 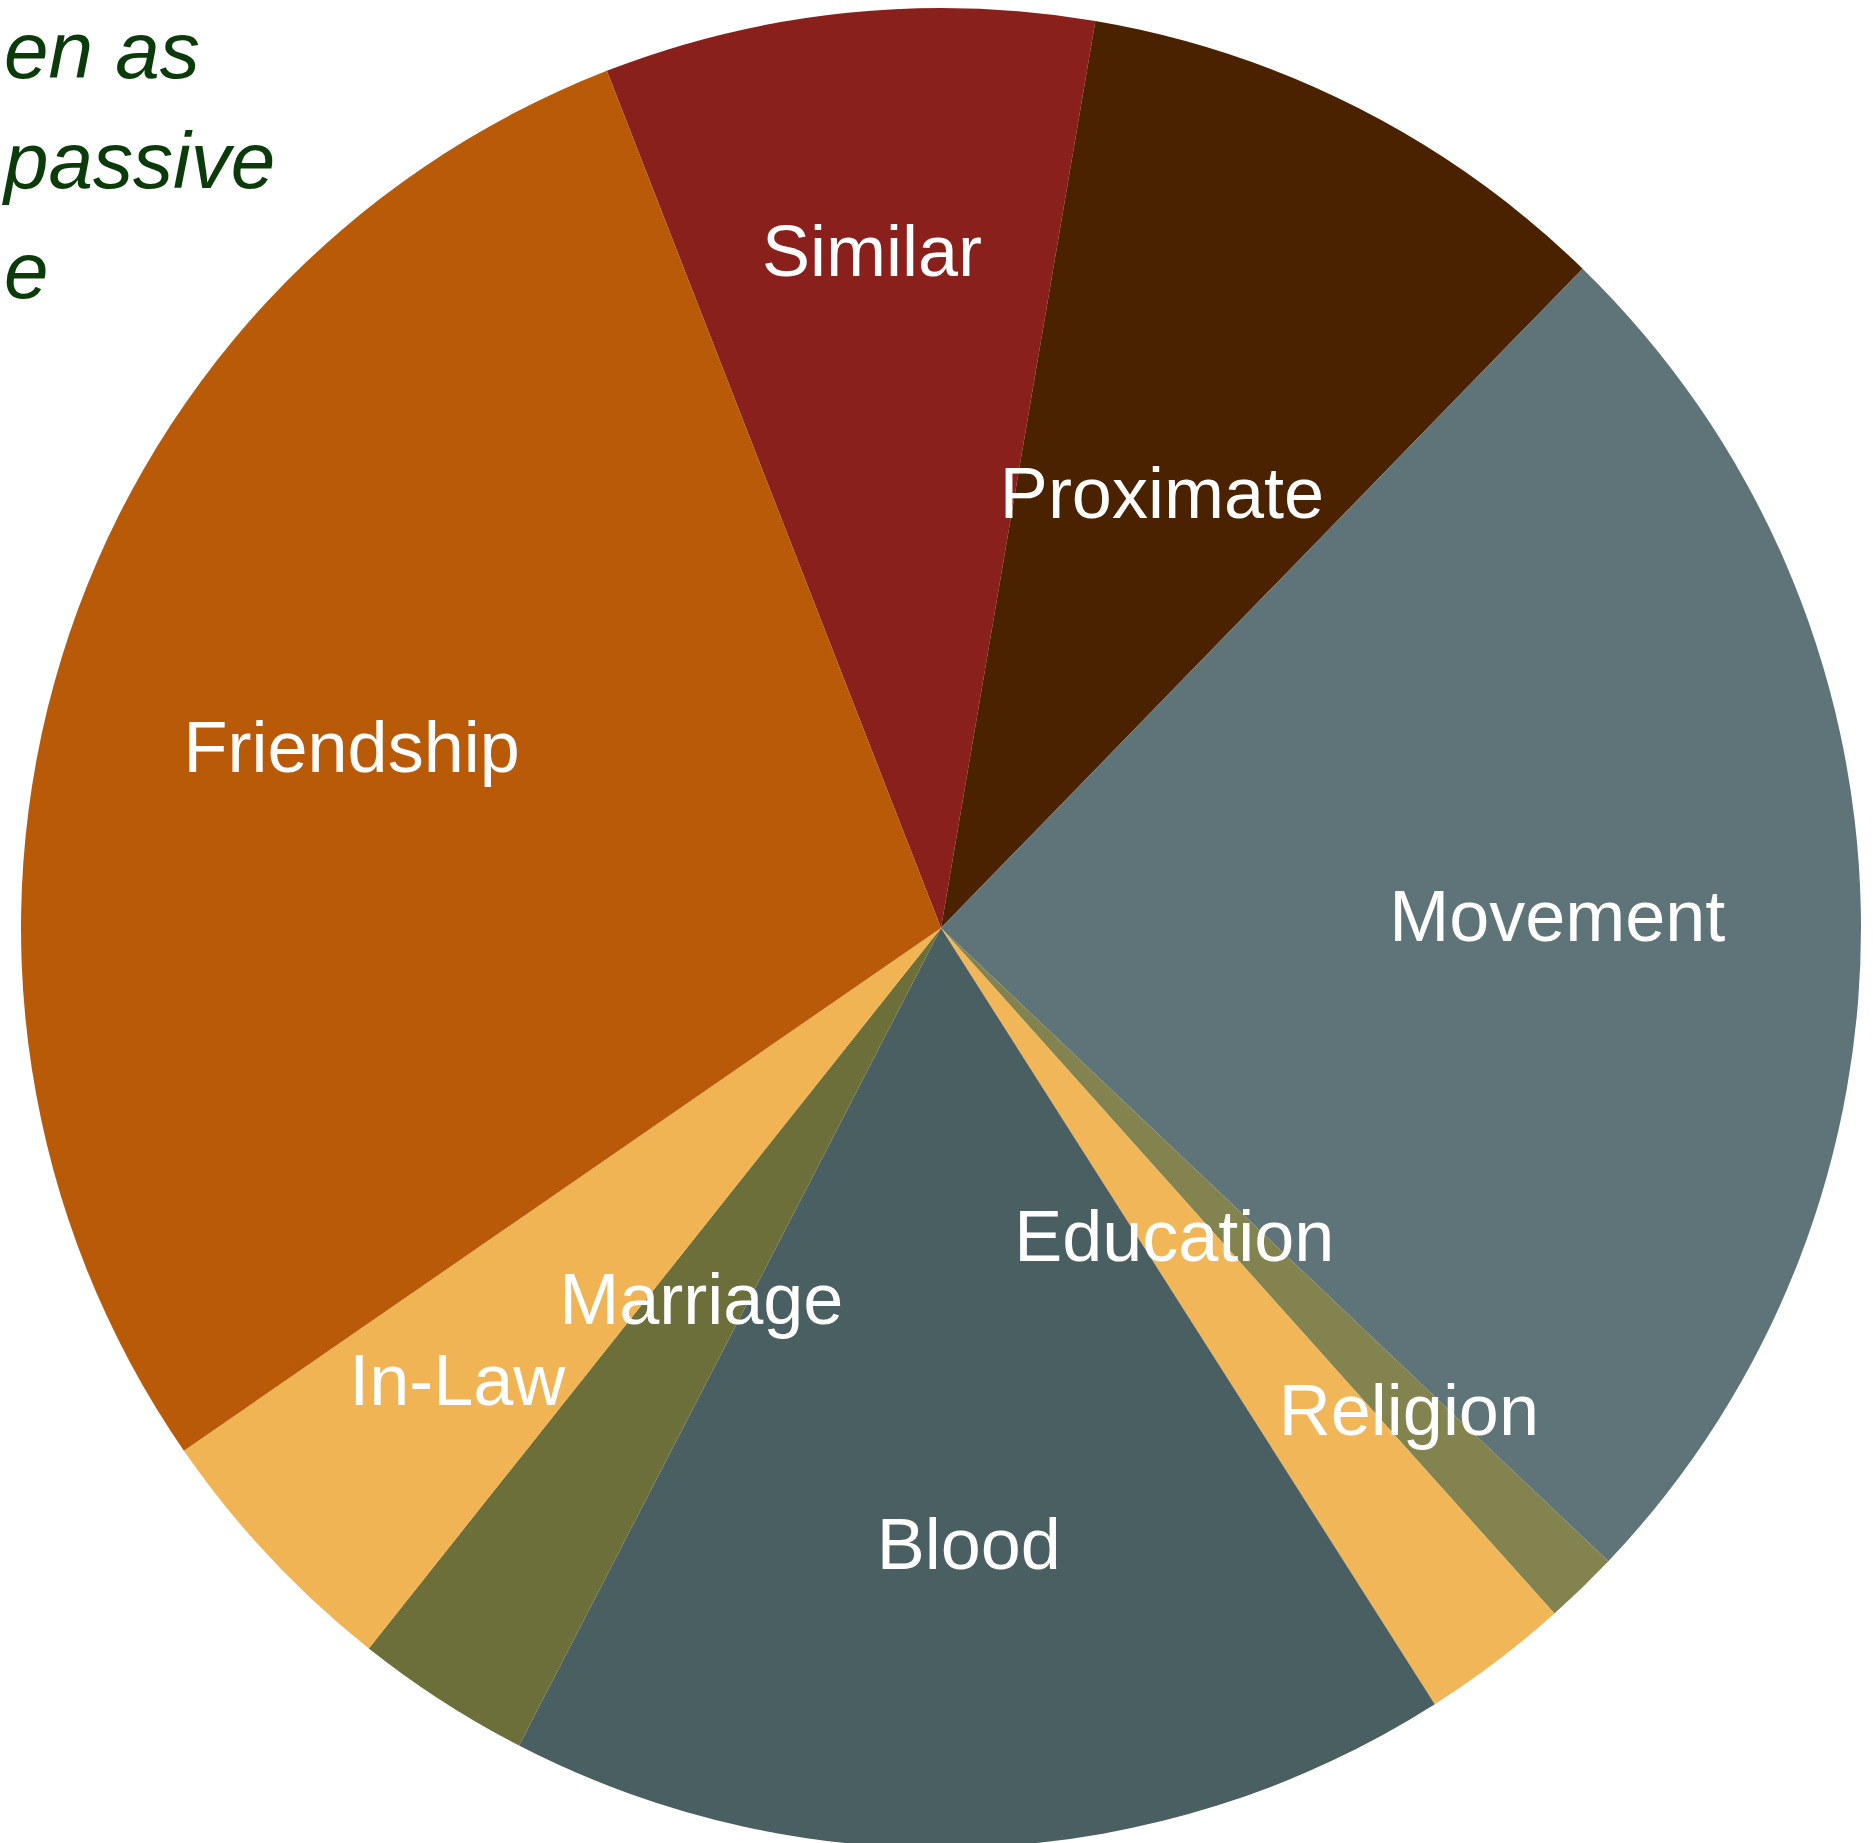 I want to click on slice-label: Proximate, so click(x=1161, y=493).